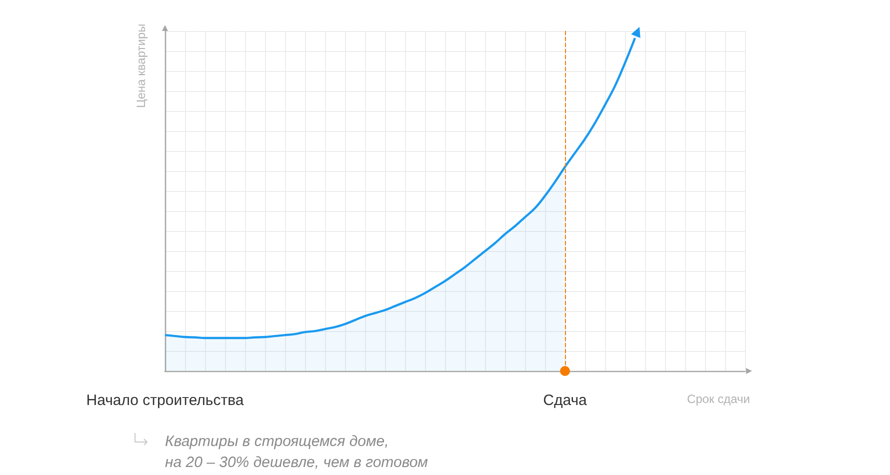  Describe the element at coordinates (165, 400) in the screenshot. I see `x-tick-label: Начало строительства` at that location.